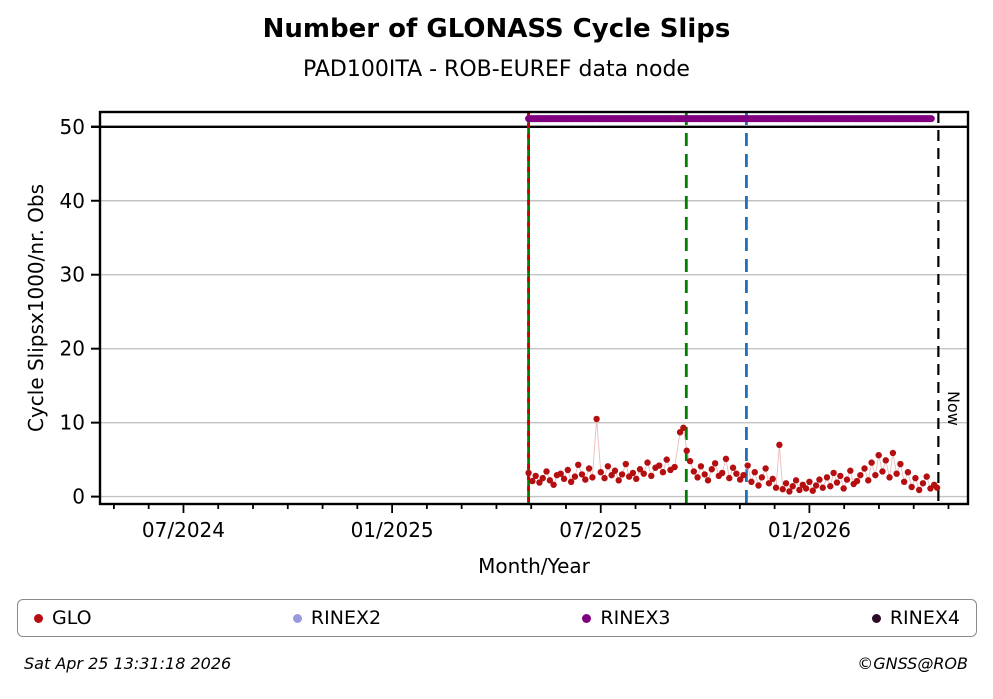 The height and width of the screenshot is (699, 993). Describe the element at coordinates (635, 618) in the screenshot. I see `legend-label: RINEX3` at that location.